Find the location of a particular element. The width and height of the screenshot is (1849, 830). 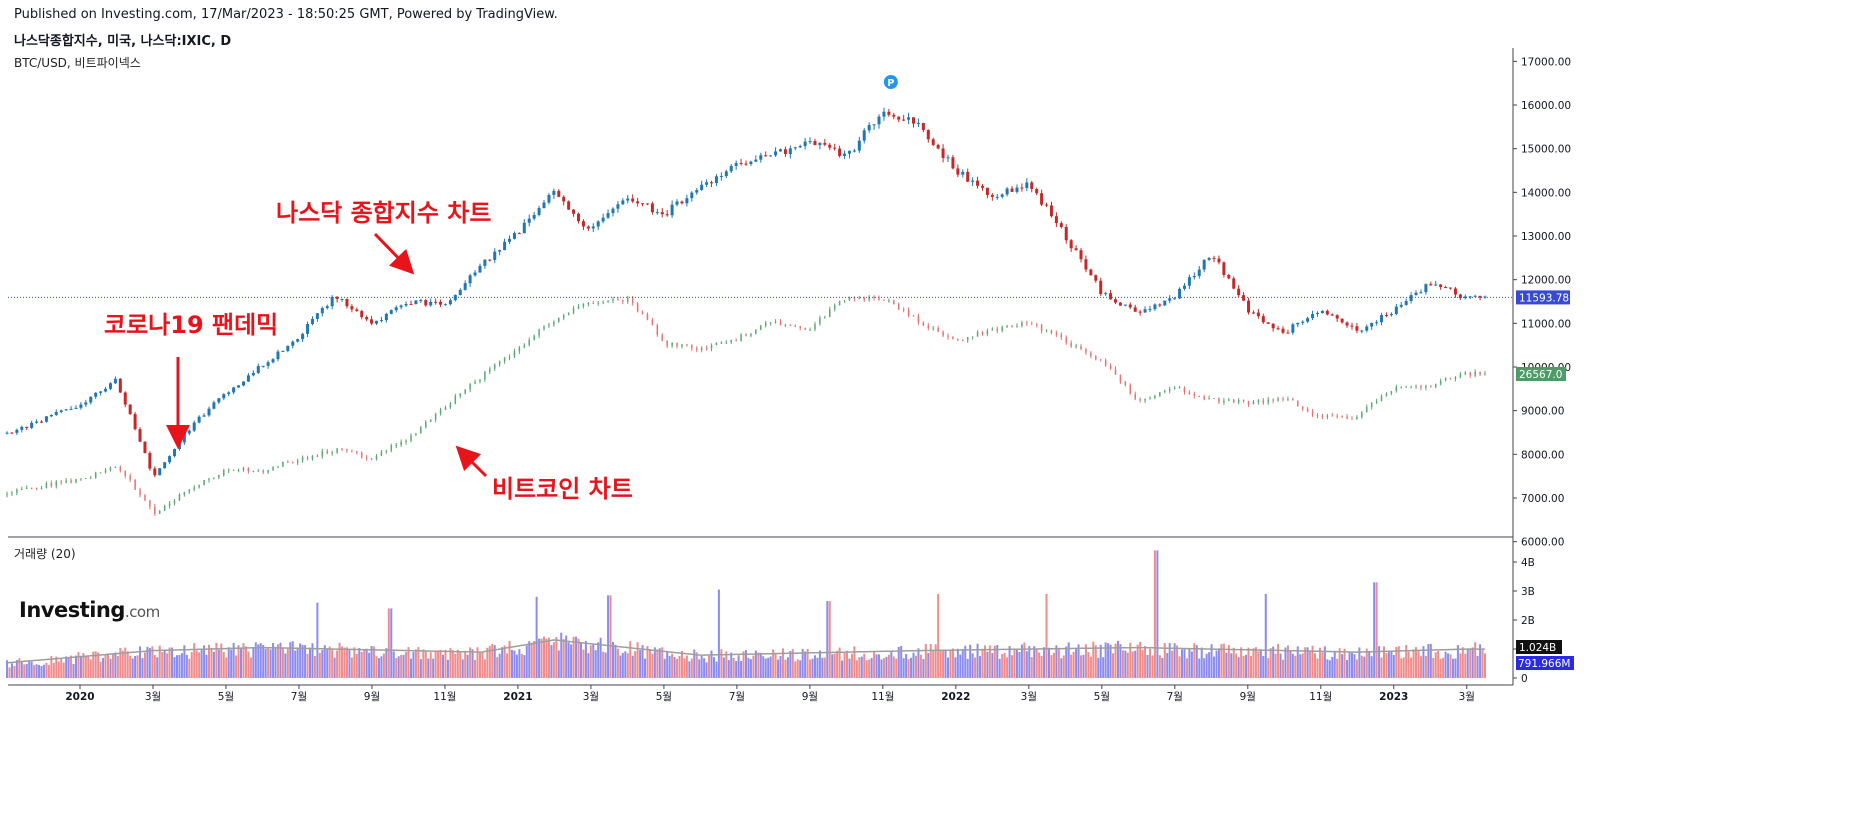

price-tick-label: 6000.00 is located at coordinates (1542, 543).